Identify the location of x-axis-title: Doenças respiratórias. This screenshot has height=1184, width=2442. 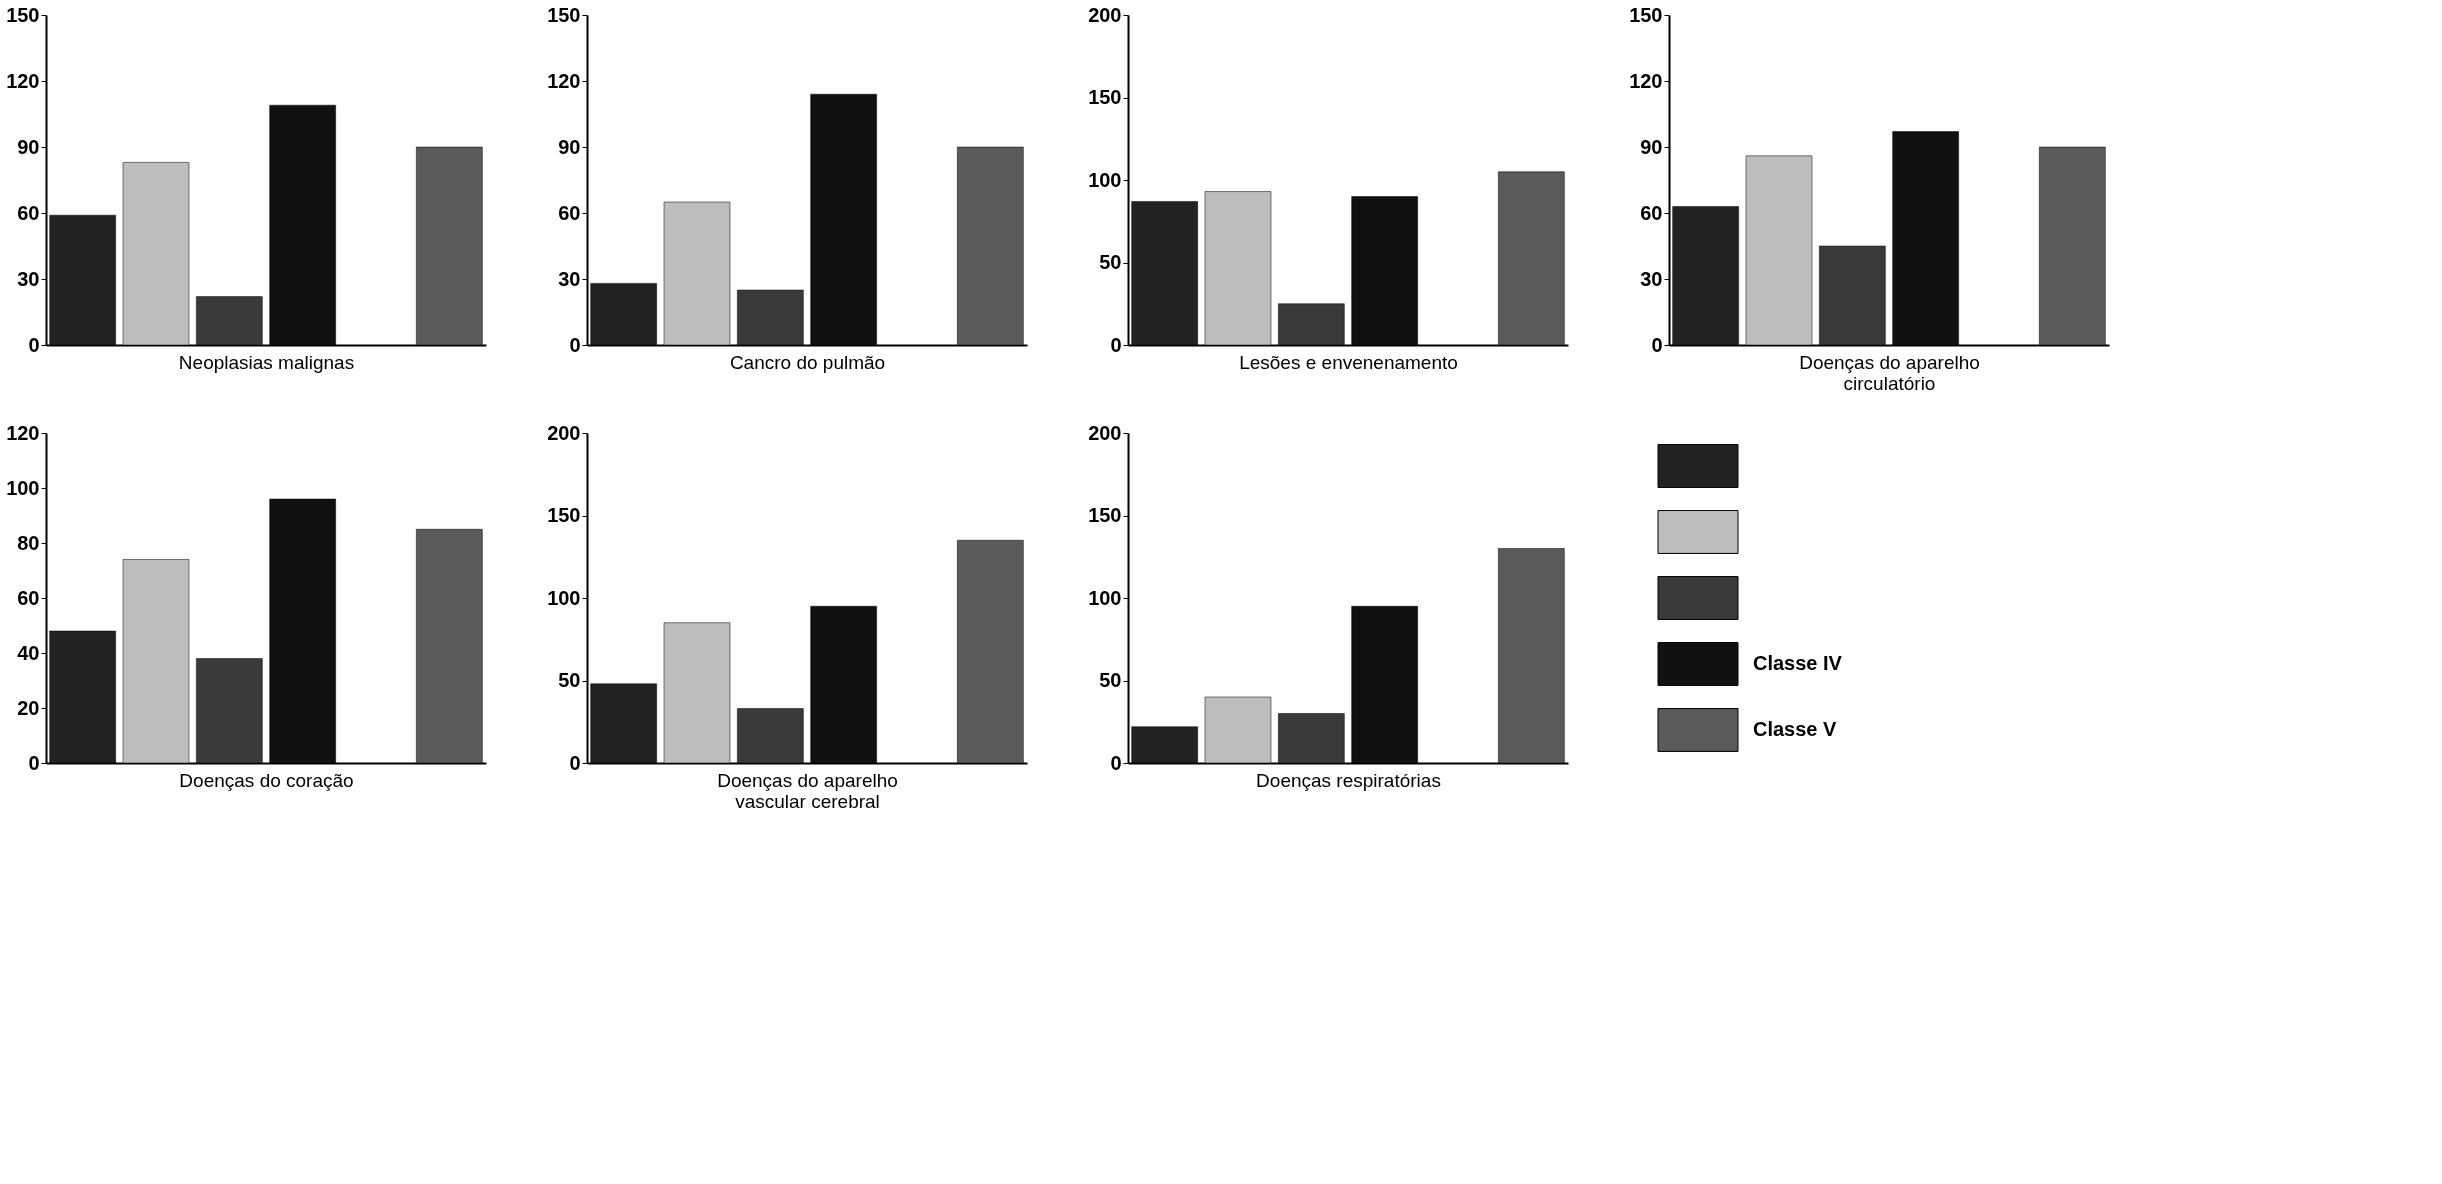
(1348, 780).